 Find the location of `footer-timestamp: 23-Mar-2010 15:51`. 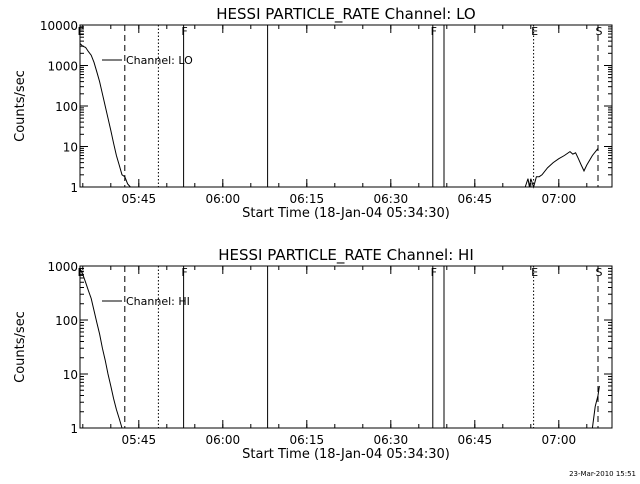

footer-timestamp: 23-Mar-2010 15:51 is located at coordinates (602, 474).